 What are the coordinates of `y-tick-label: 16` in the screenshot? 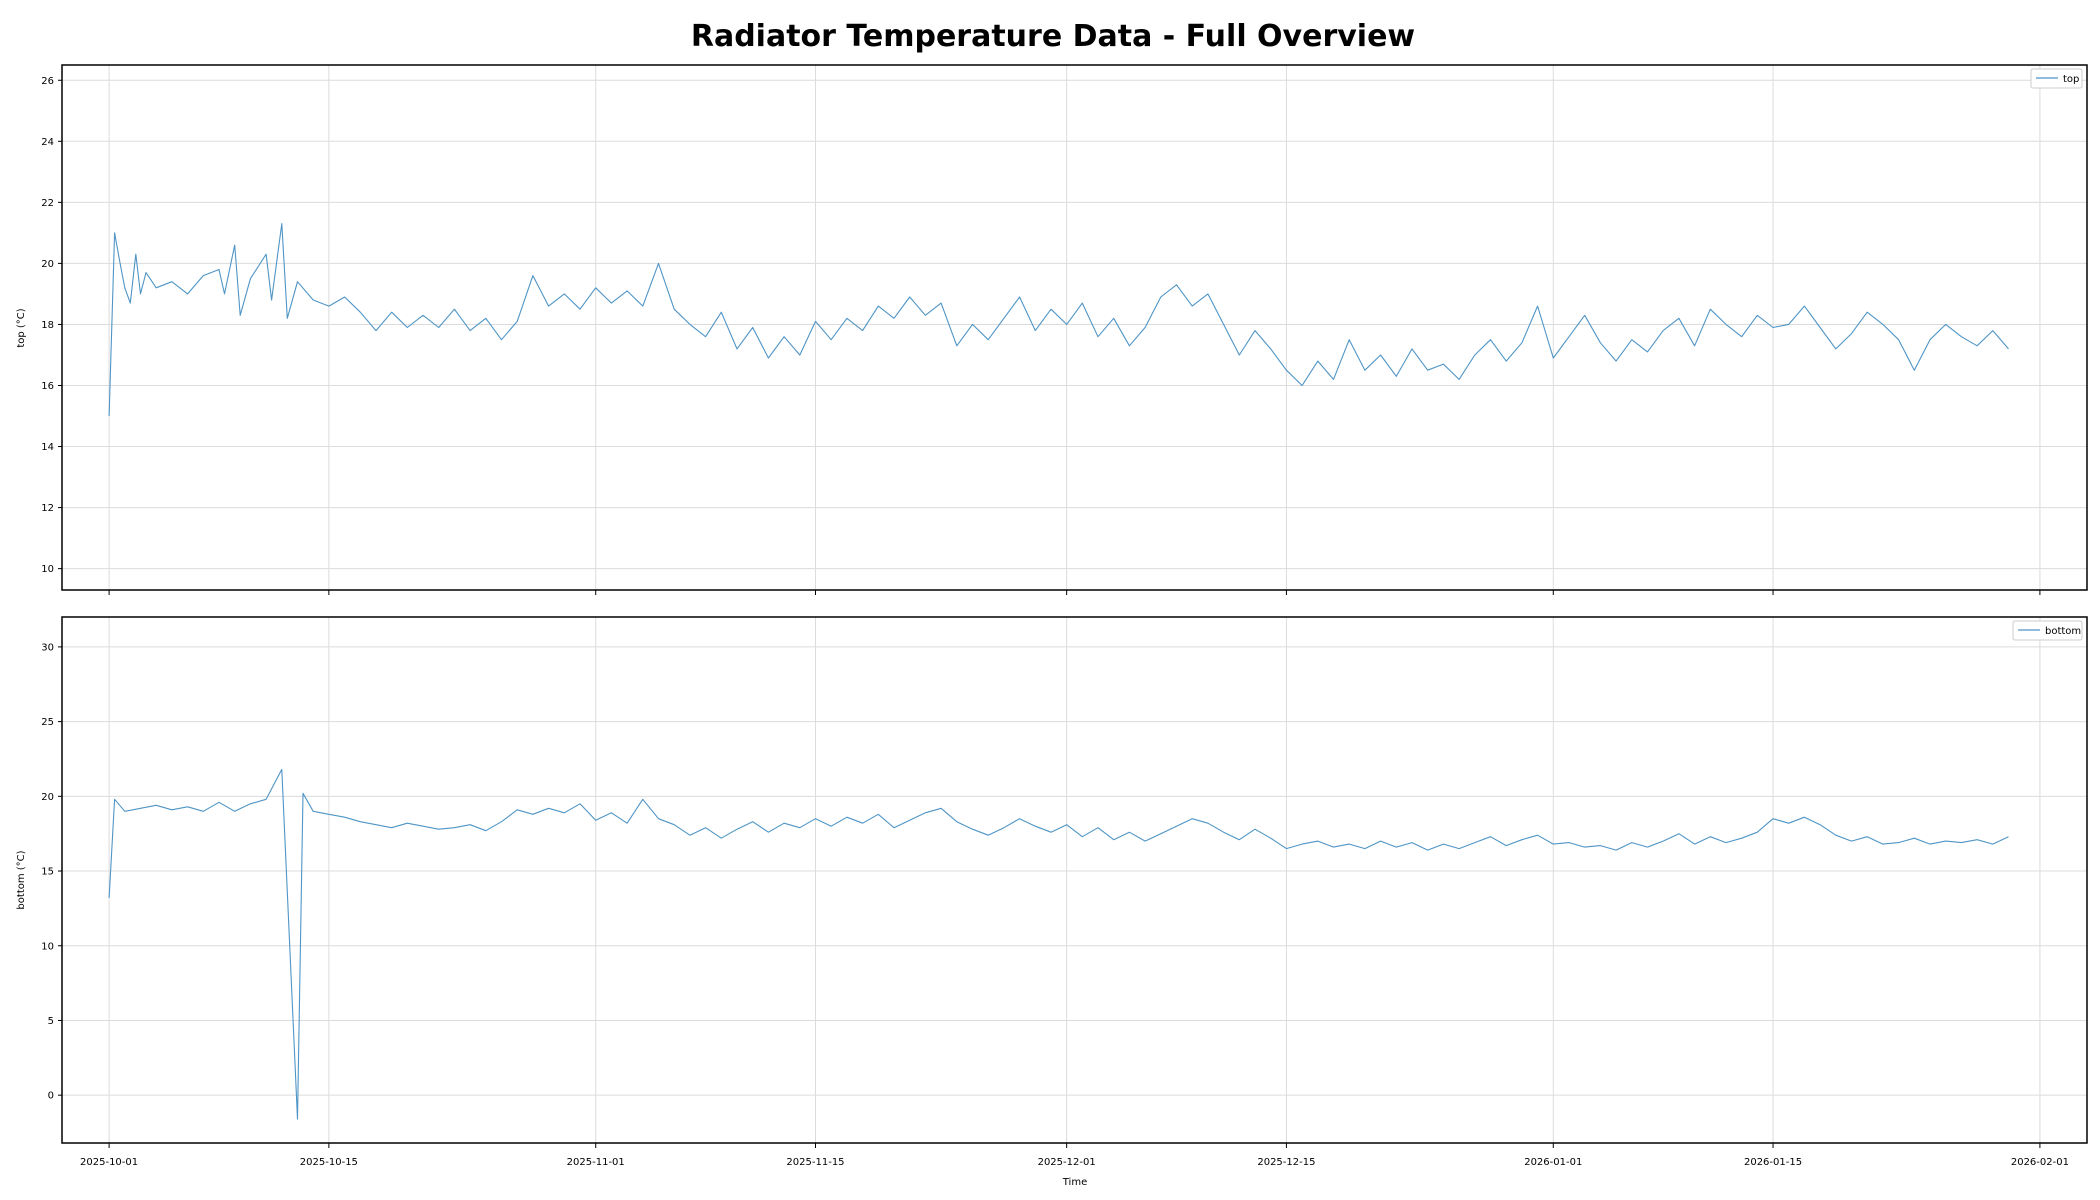 It's located at (47, 386).